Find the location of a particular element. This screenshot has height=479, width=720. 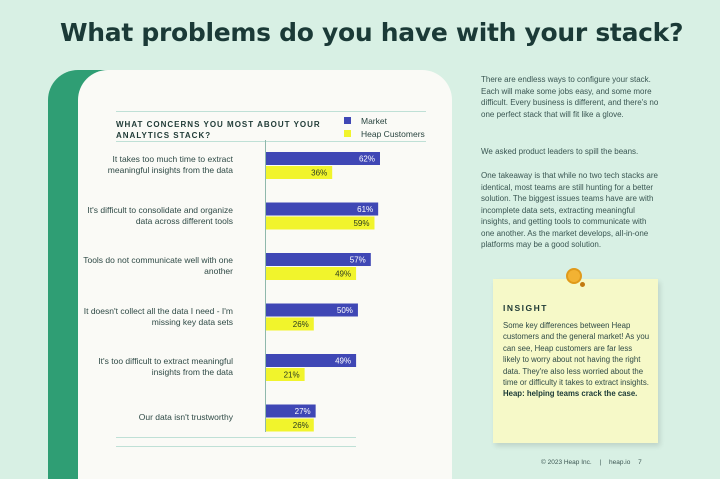

page-footer: © 2023 Heap Inc. | heap.io 7 is located at coordinates (594, 462).